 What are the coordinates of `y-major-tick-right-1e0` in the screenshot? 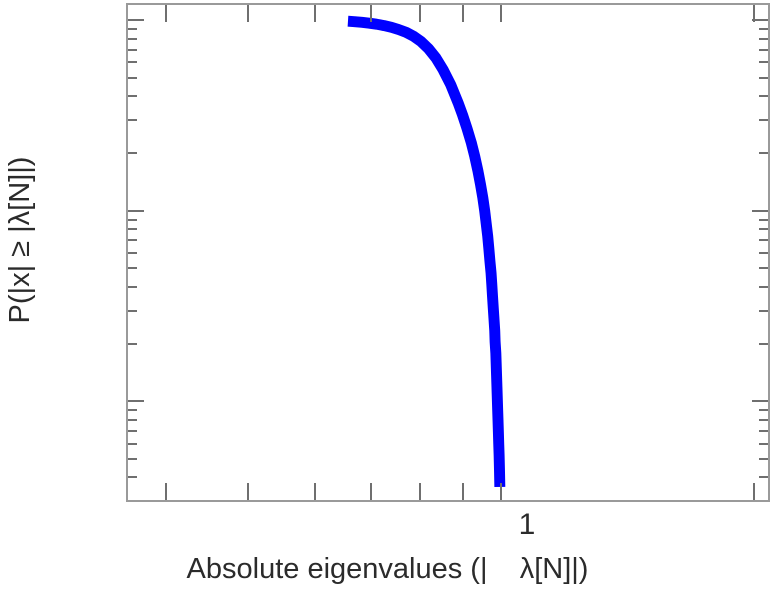 It's located at (760, 20).